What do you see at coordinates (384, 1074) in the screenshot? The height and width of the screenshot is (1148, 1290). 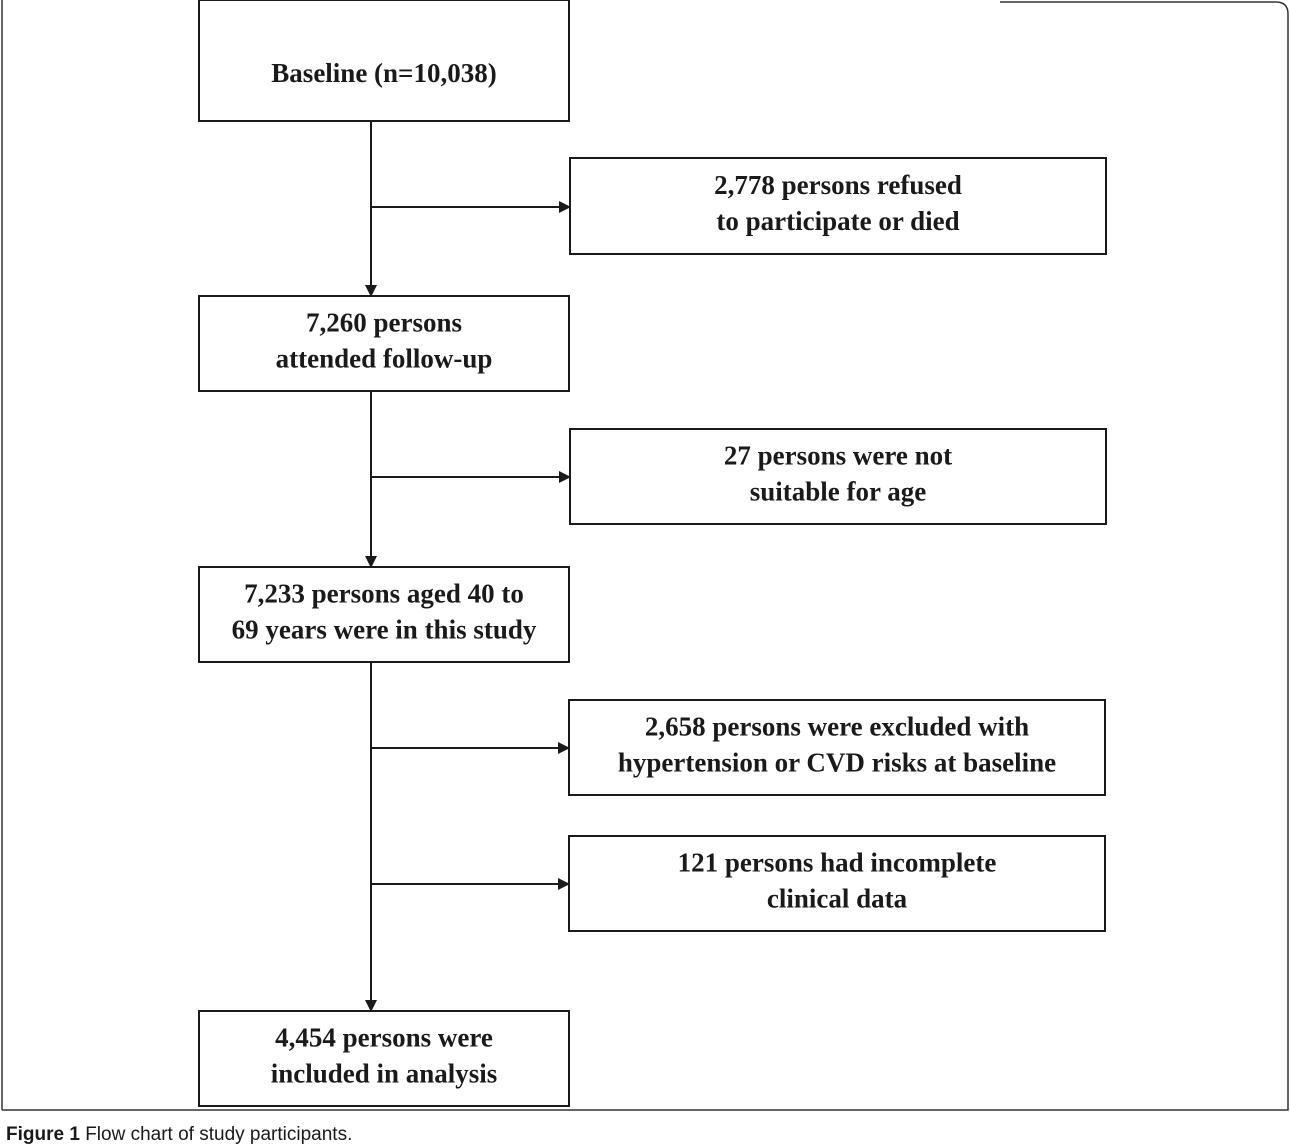 I see `box-text: included in analysis` at bounding box center [384, 1074].